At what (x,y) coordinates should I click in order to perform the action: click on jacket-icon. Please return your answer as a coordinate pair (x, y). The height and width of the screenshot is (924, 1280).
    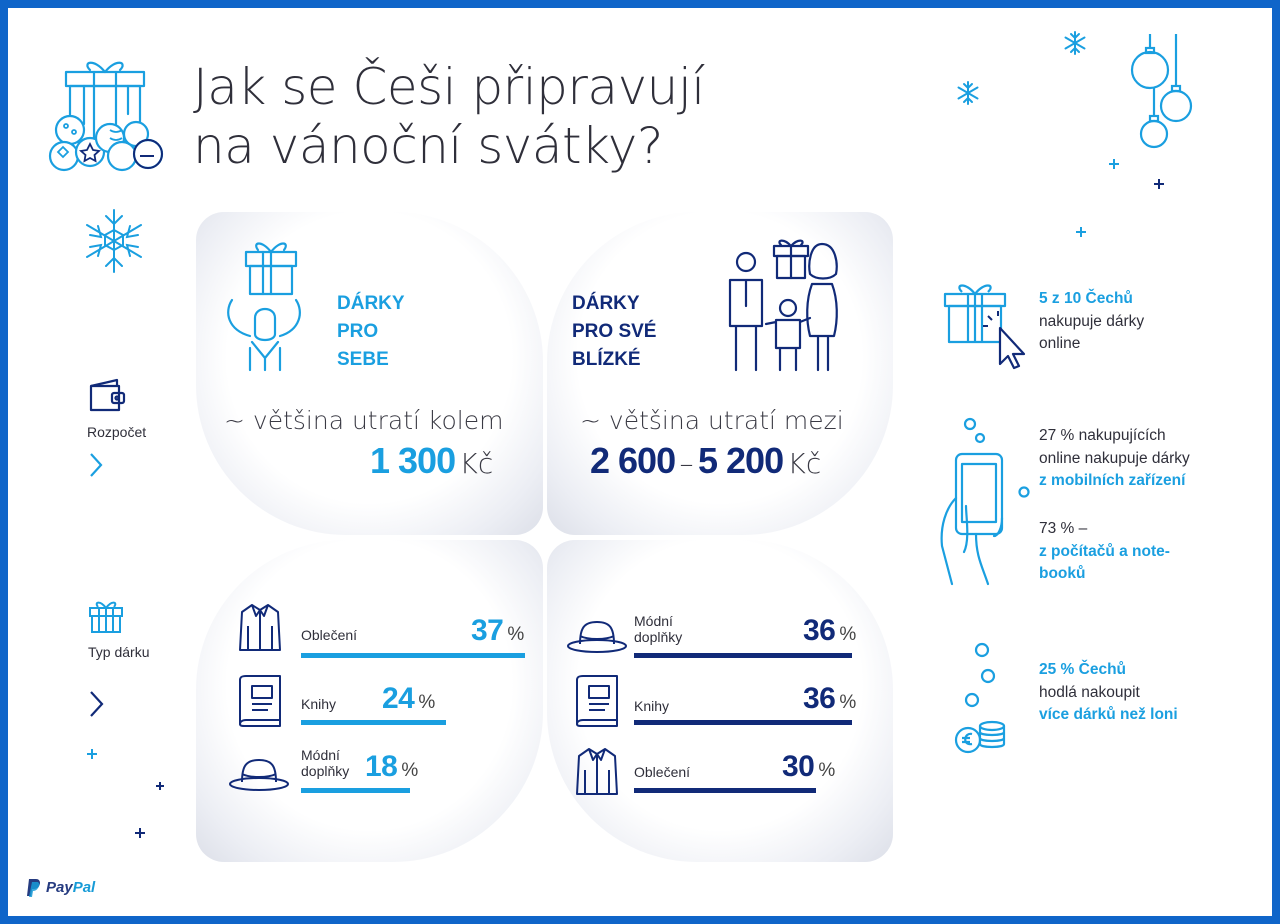
    Looking at the image, I should click on (597, 771).